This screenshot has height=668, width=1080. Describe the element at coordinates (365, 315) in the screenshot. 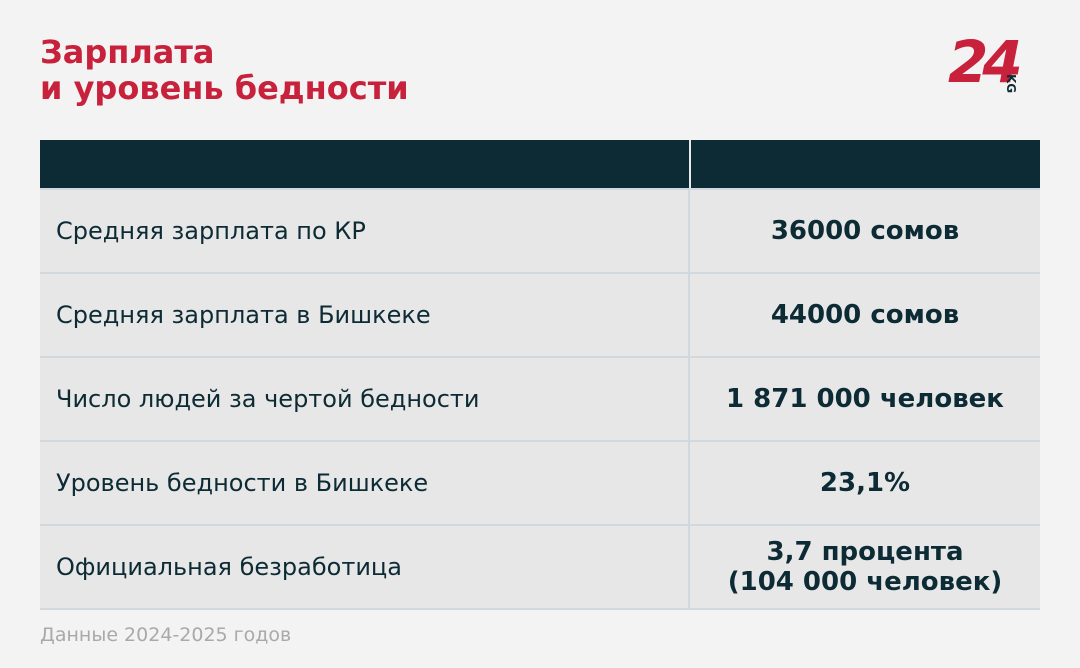

I see `row-label: Средняя зарплата в Бишкеке` at that location.